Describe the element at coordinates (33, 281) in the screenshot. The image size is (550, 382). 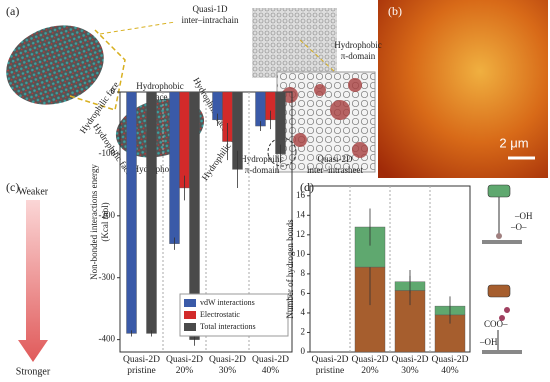
I see `strength-arrow` at that location.